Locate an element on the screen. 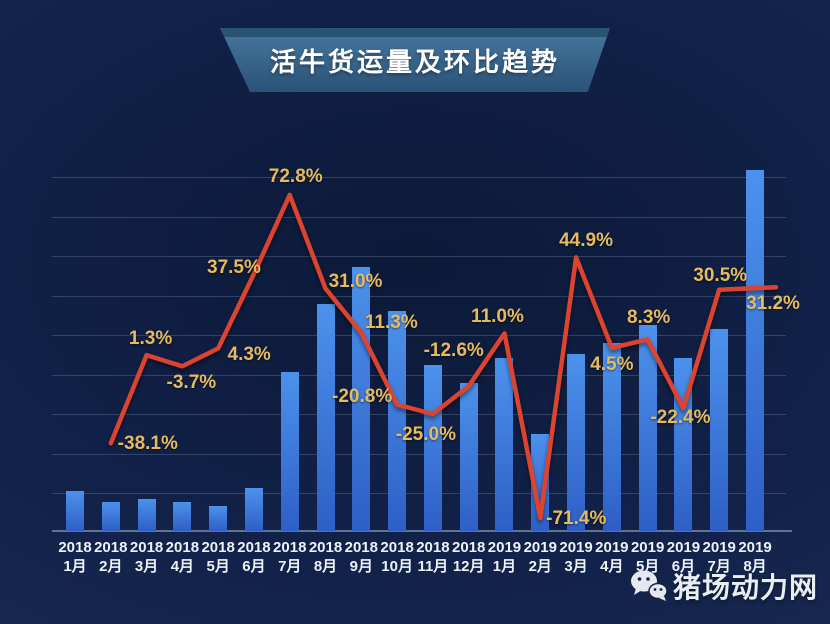  x-axis-label: 2018 1月 is located at coordinates (75, 557).